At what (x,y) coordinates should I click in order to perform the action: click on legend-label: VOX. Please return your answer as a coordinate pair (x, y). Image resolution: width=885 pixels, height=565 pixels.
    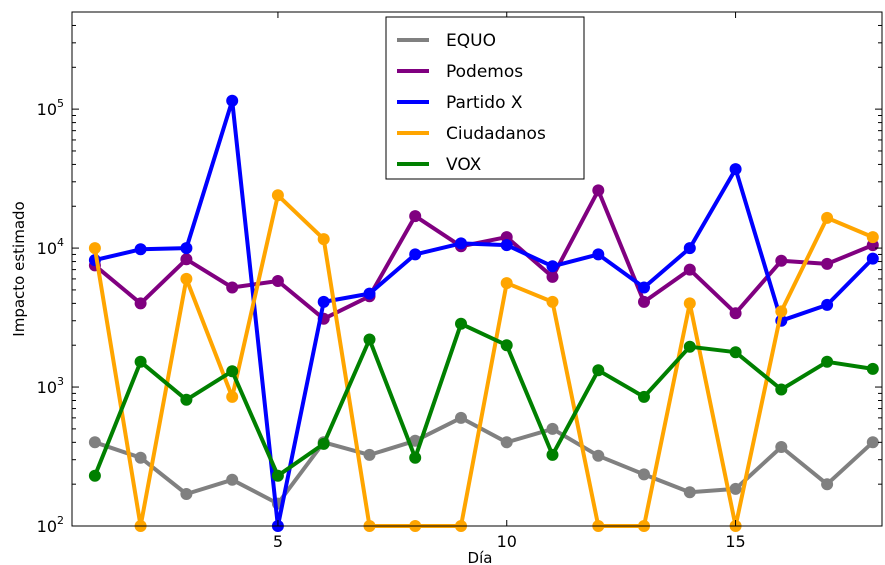
    Looking at the image, I should click on (464, 165).